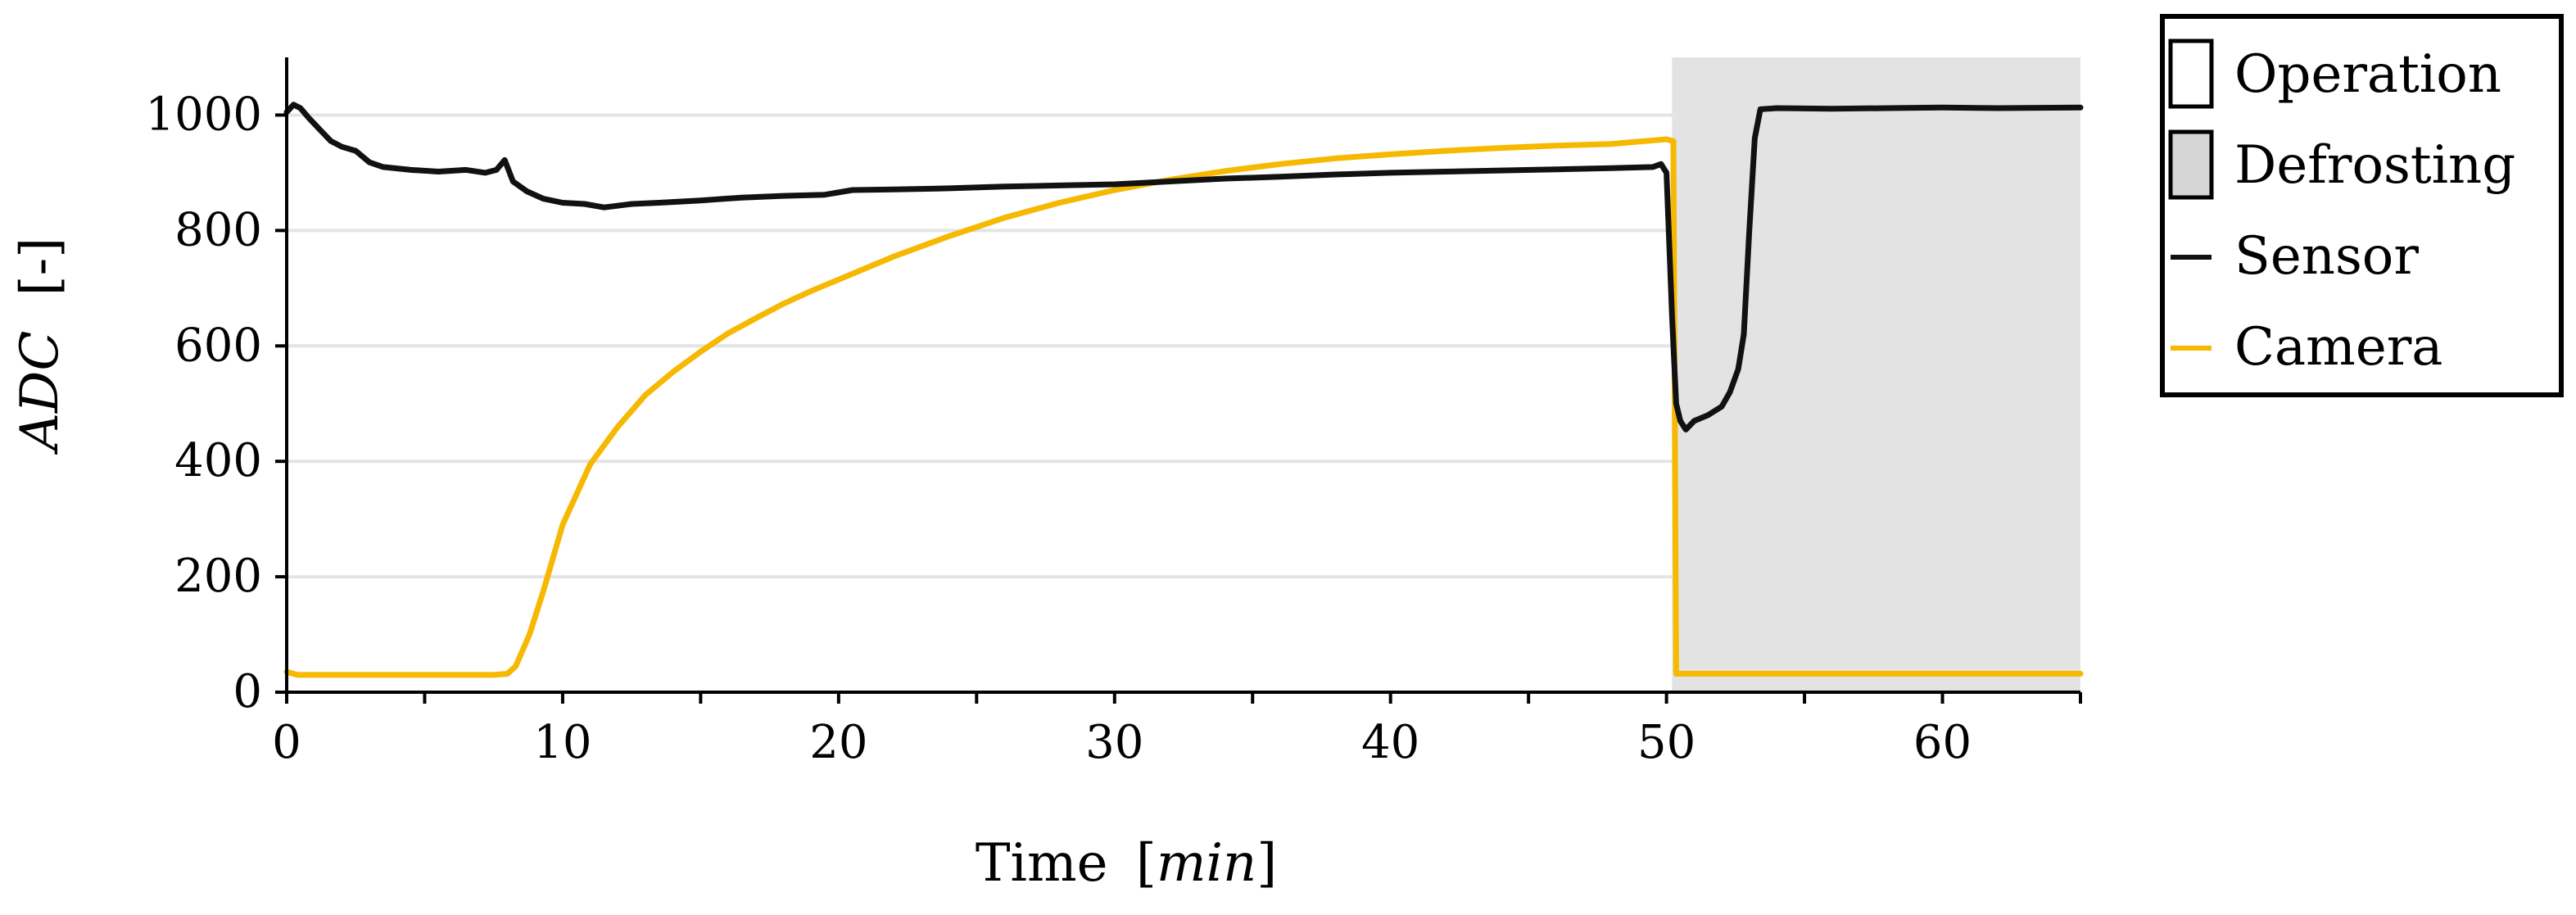 Image resolution: width=2576 pixels, height=915 pixels. I want to click on x-tick-label-60: 60, so click(1942, 742).